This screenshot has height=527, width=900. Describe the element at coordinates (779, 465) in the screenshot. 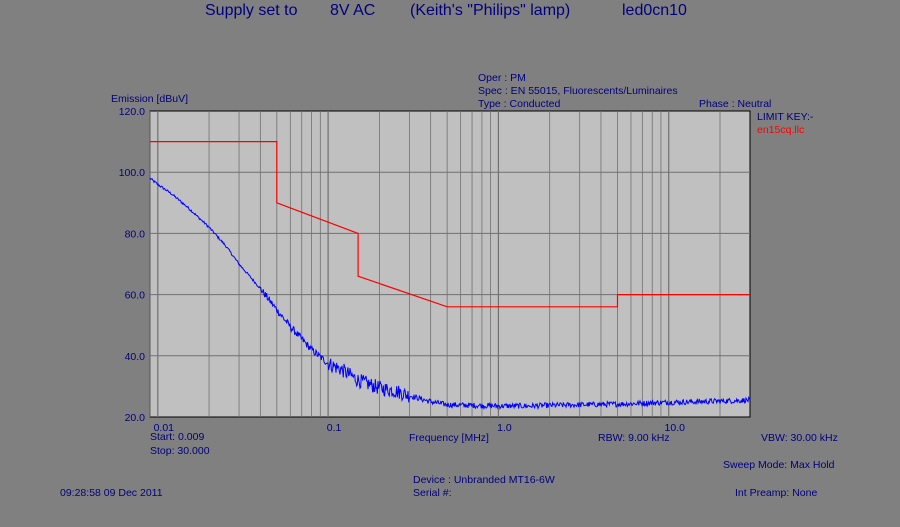

I see `sweep-mode: Sweep Mode: Max Hold` at that location.